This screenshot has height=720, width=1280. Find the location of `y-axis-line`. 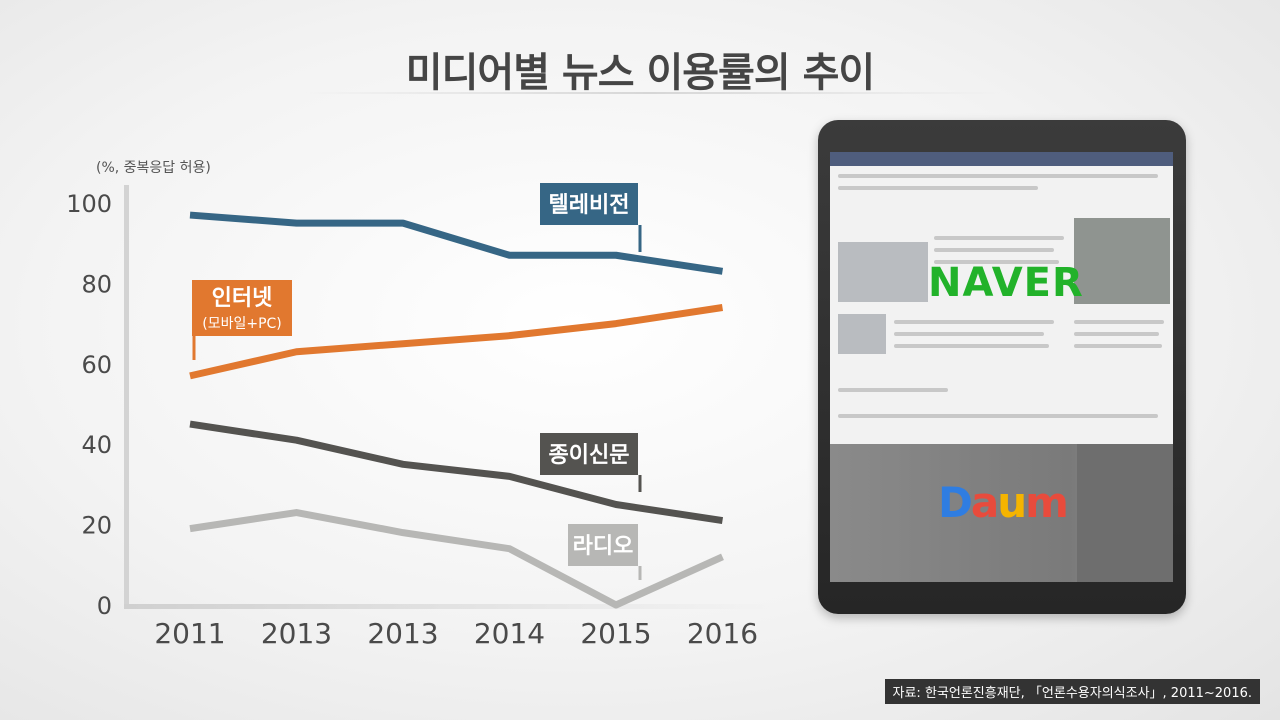

y-axis-line is located at coordinates (126, 397).